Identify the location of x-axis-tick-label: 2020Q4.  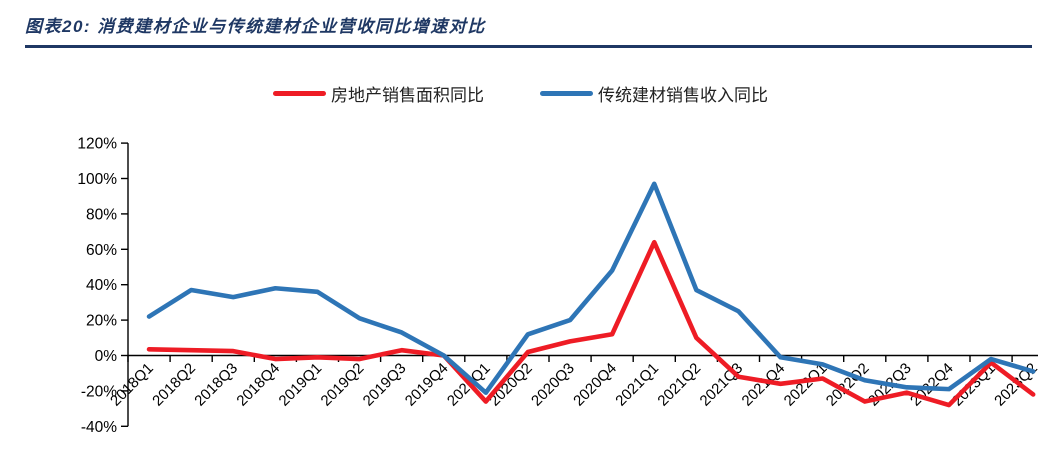
(595, 385).